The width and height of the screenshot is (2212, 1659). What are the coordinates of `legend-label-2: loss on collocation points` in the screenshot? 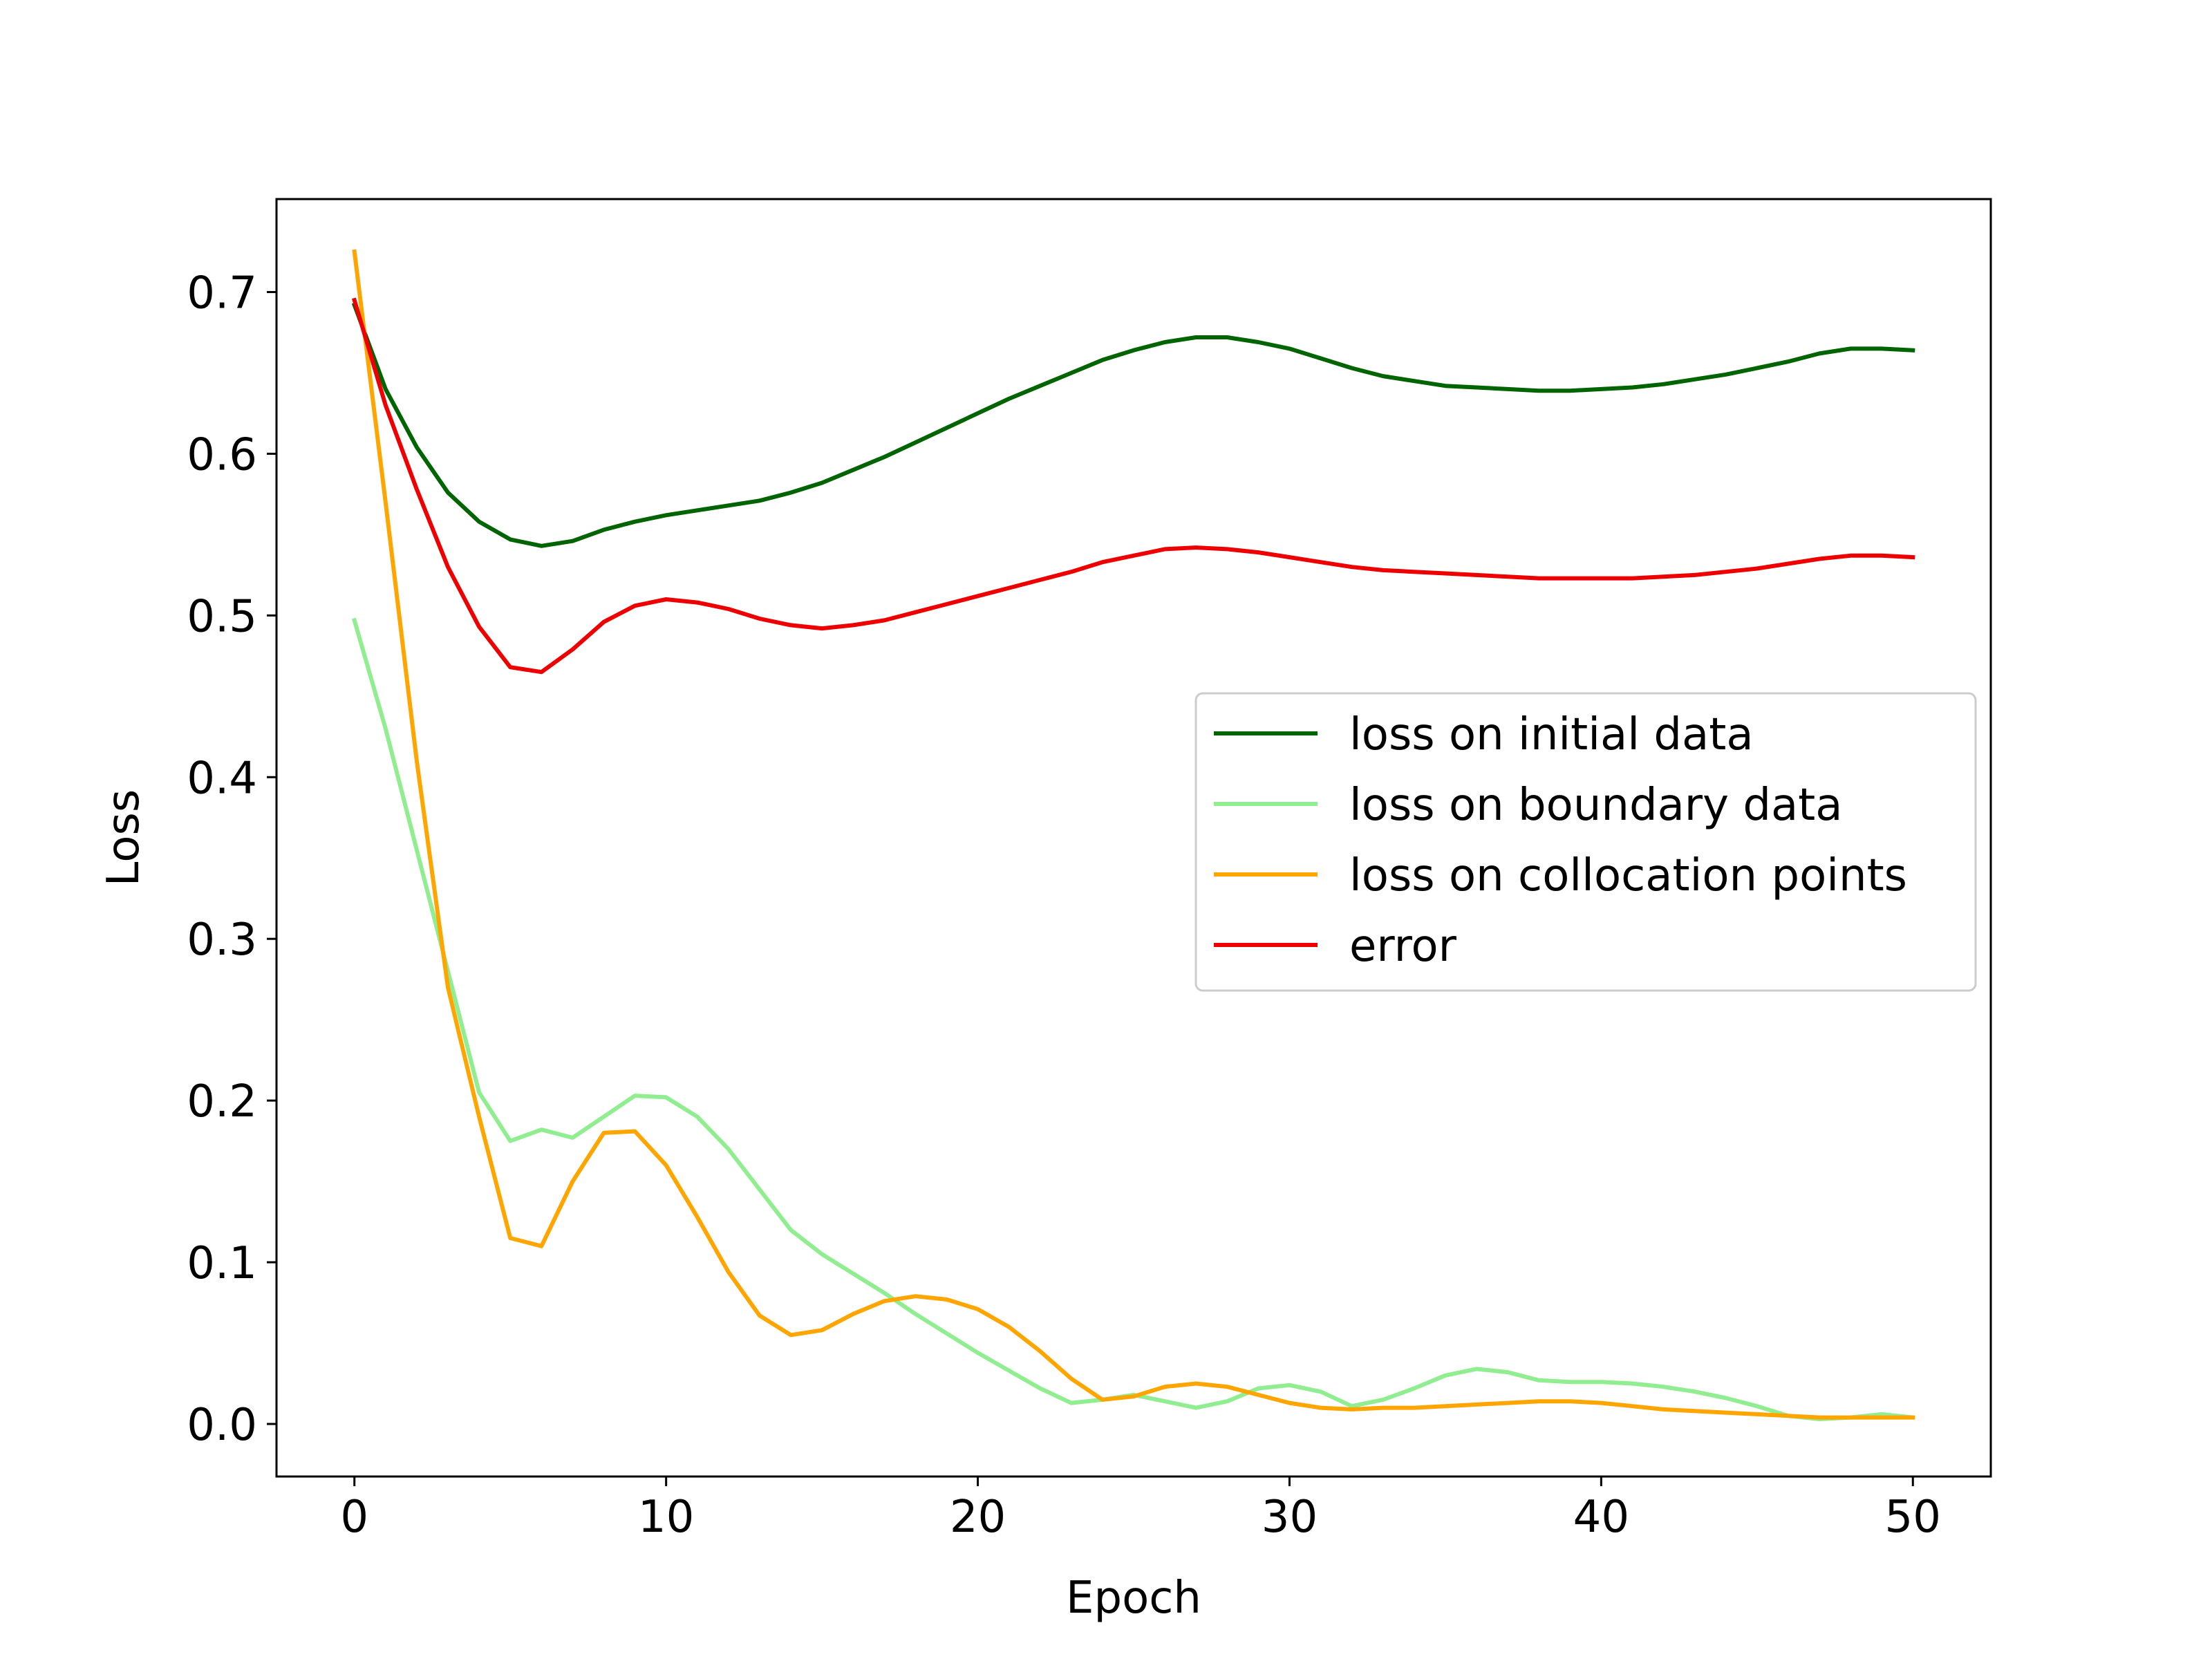 It's located at (1628, 875).